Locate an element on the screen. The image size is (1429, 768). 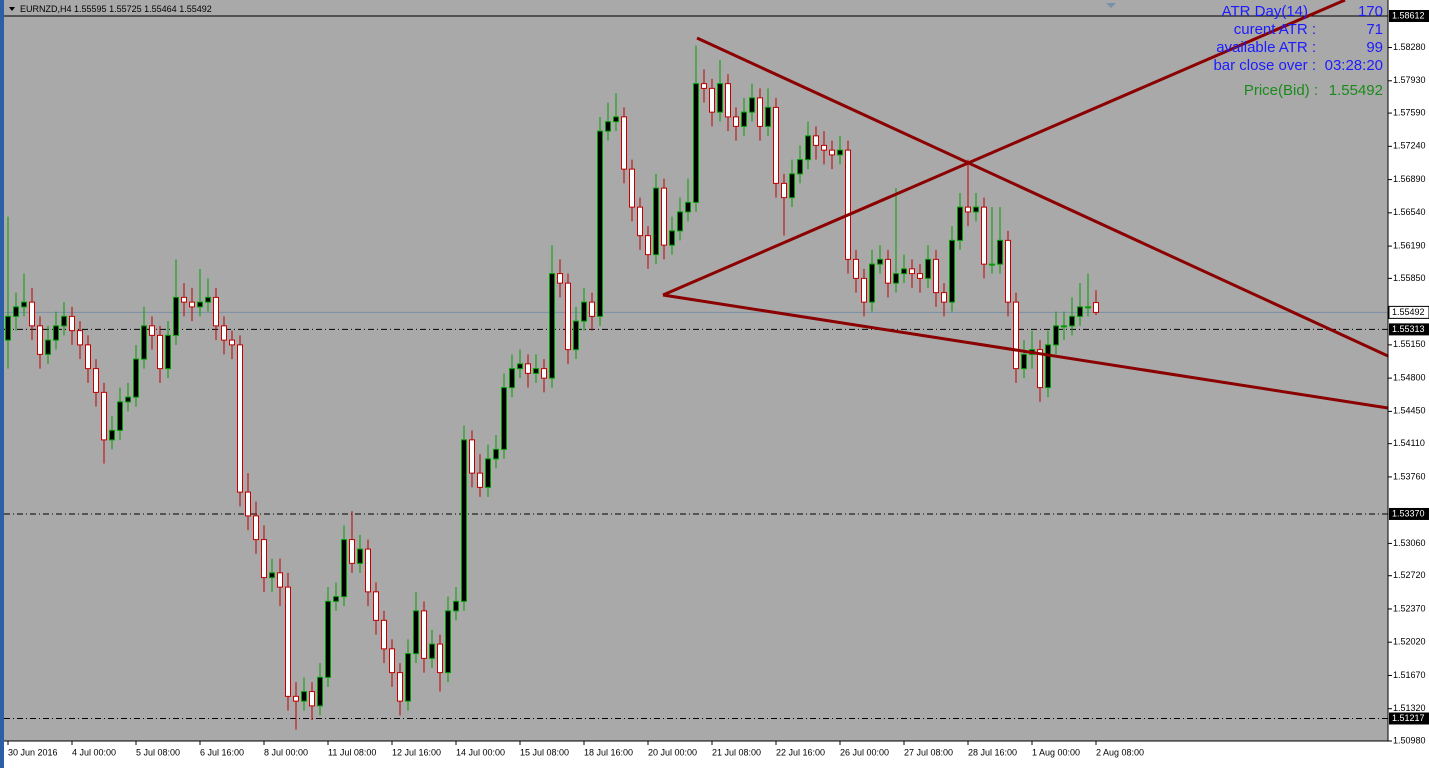
x-tick-label: 30 Jun 2016 is located at coordinates (33, 752).